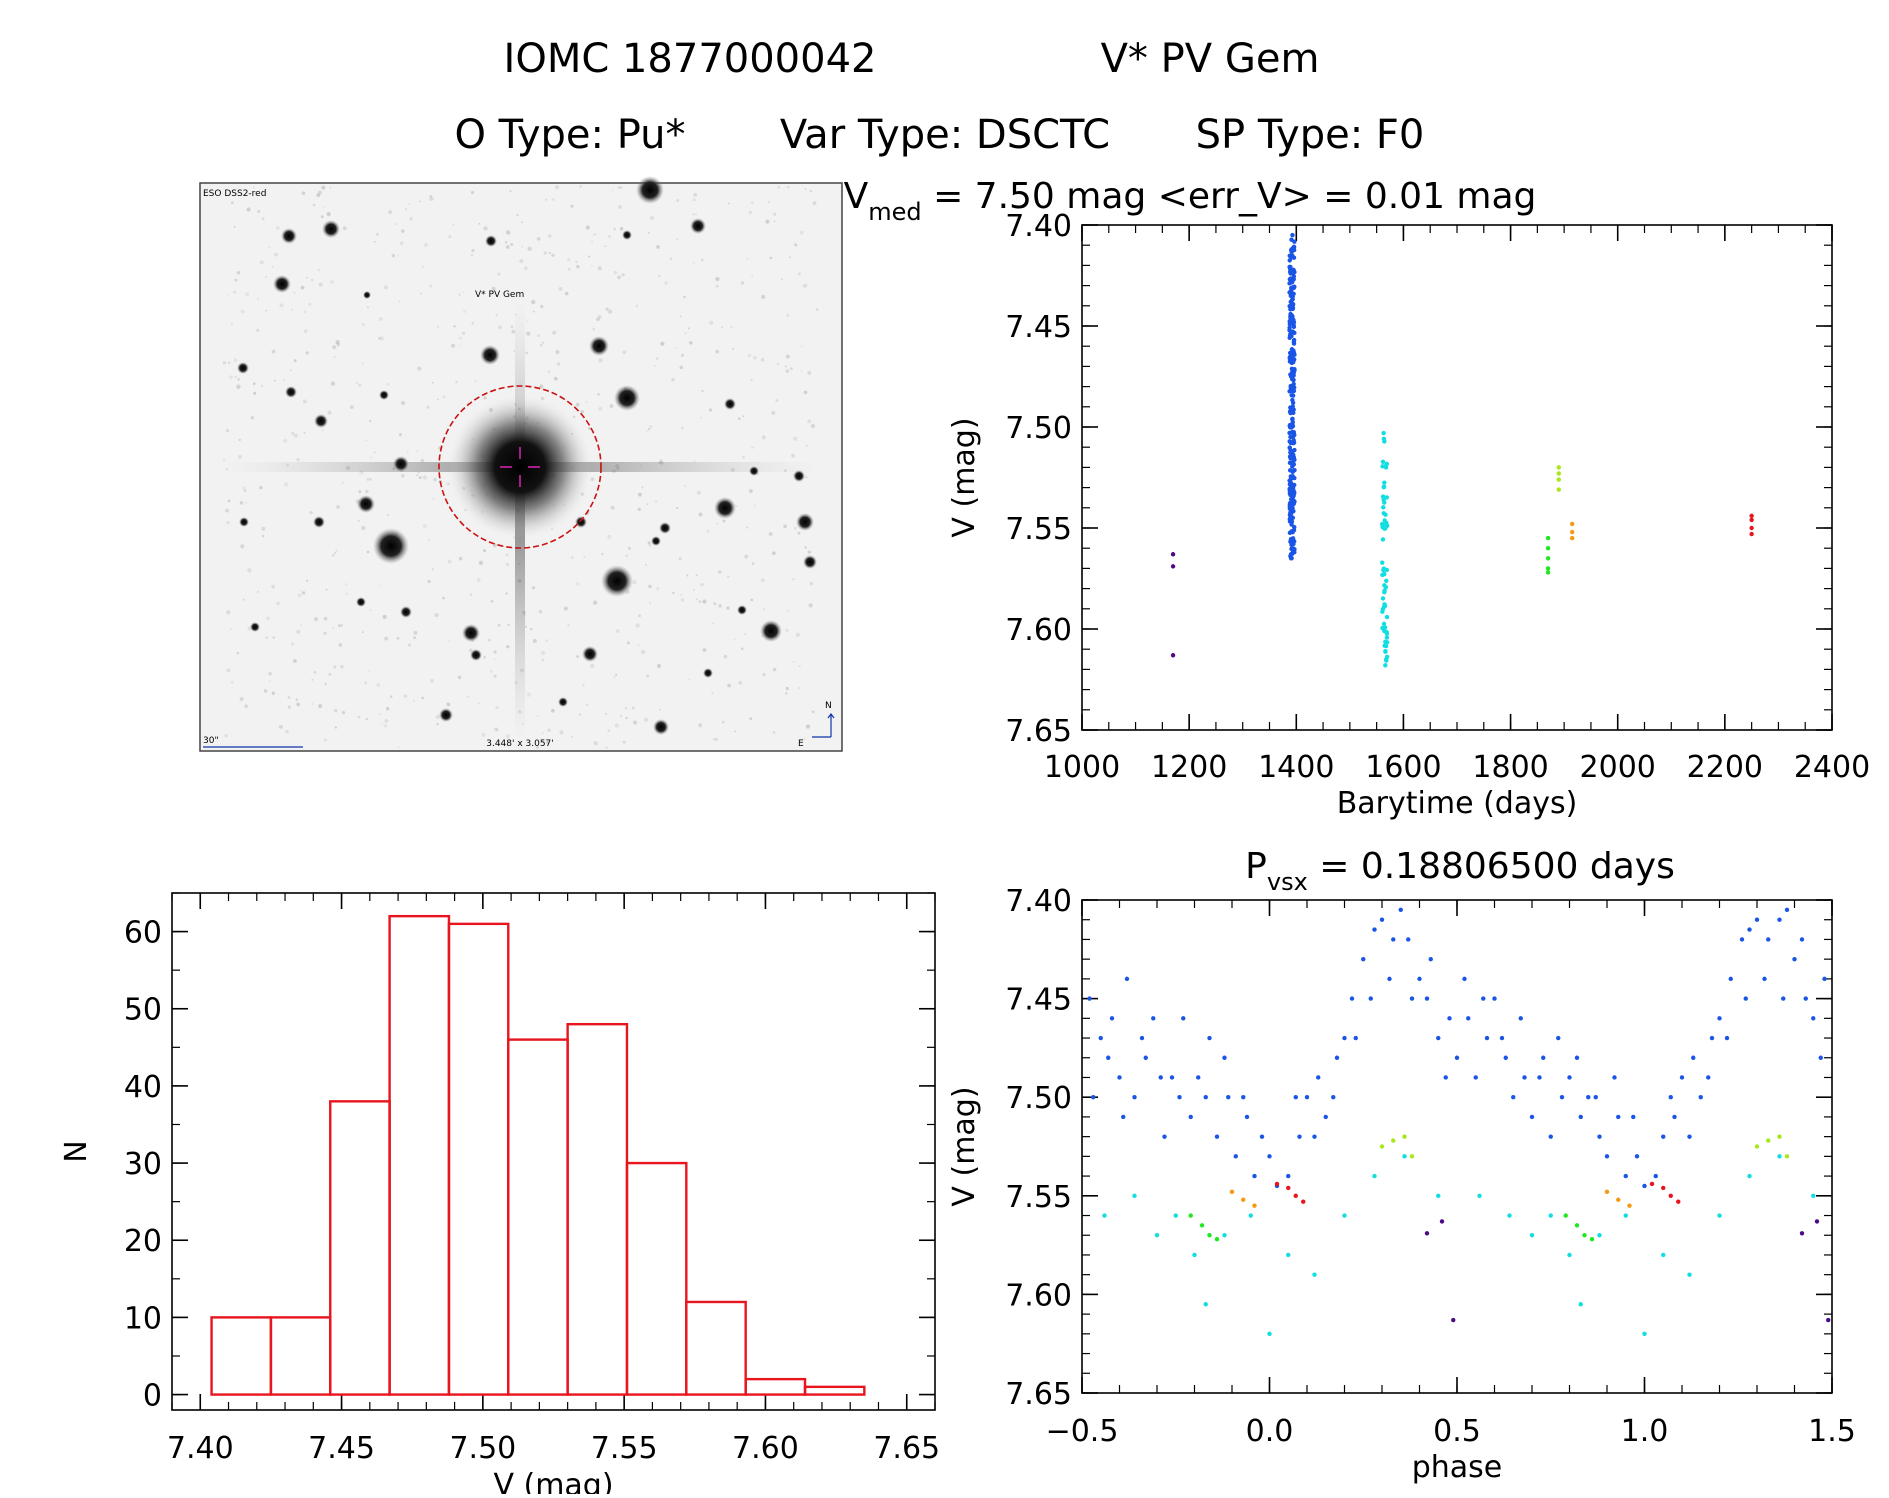  What do you see at coordinates (1510, 767) in the screenshot?
I see `x-tick-label: 1800` at bounding box center [1510, 767].